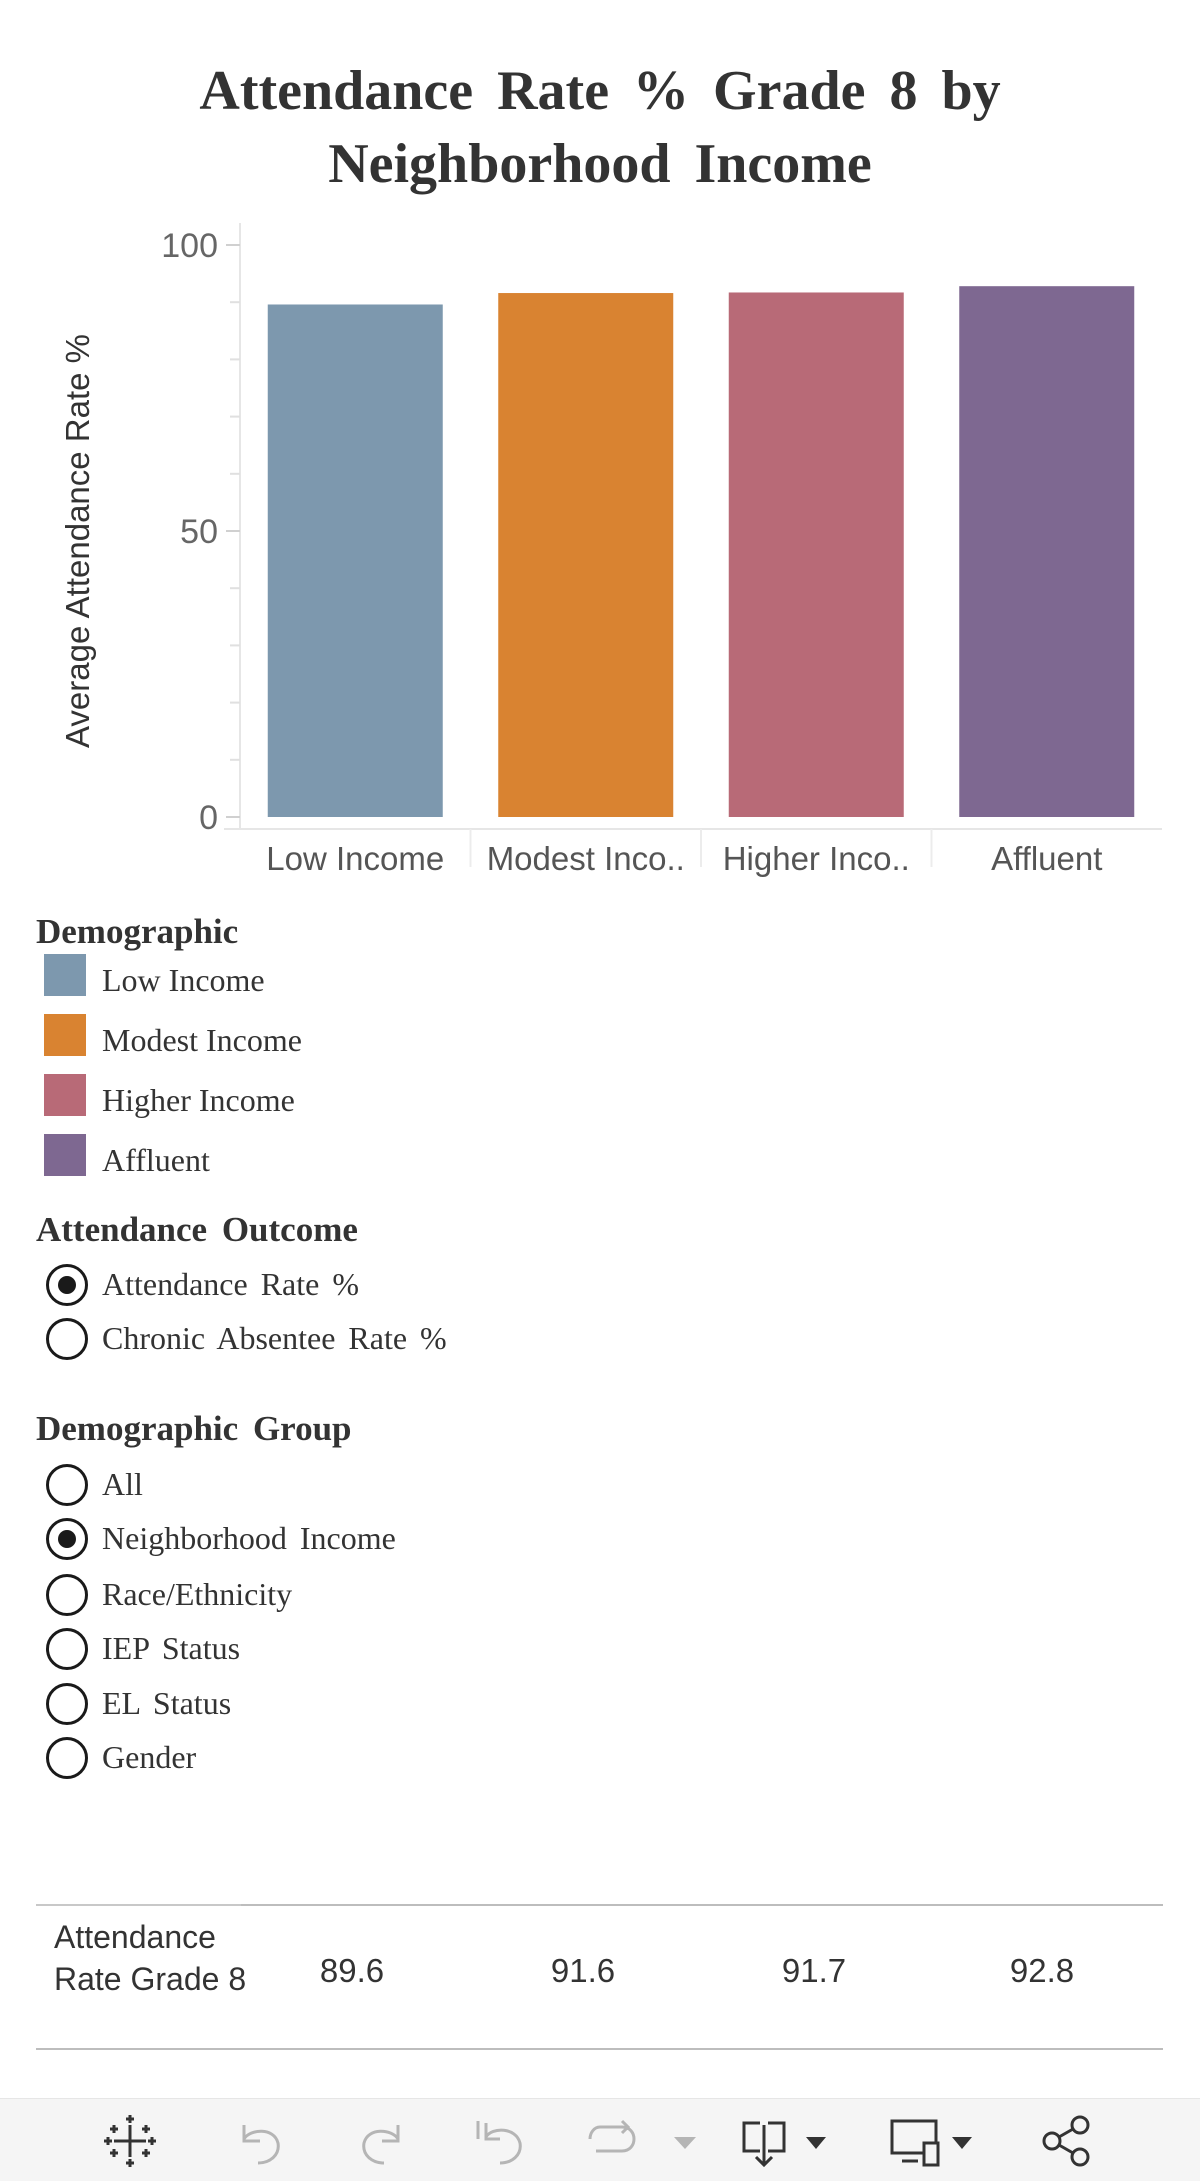 This screenshot has width=1200, height=2181. I want to click on bar-low-income, so click(355, 560).